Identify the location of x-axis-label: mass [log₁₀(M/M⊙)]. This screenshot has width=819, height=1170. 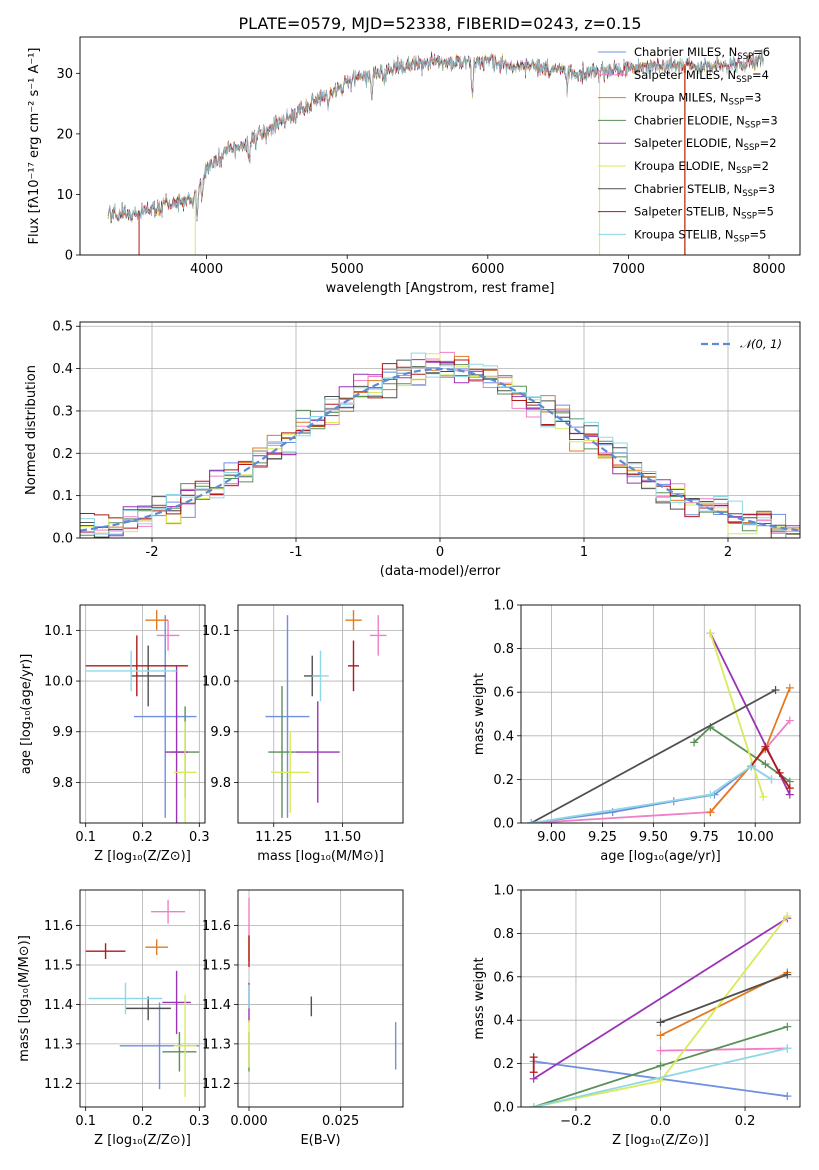
(320, 856).